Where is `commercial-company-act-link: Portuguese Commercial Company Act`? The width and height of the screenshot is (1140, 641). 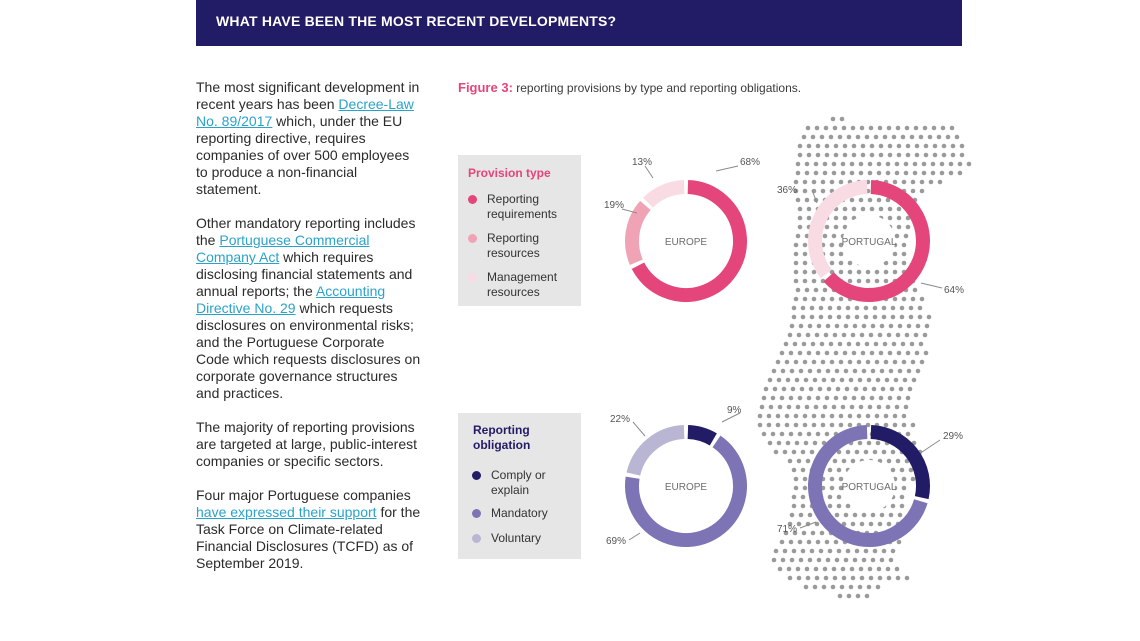 commercial-company-act-link: Portuguese Commercial Company Act is located at coordinates (283, 248).